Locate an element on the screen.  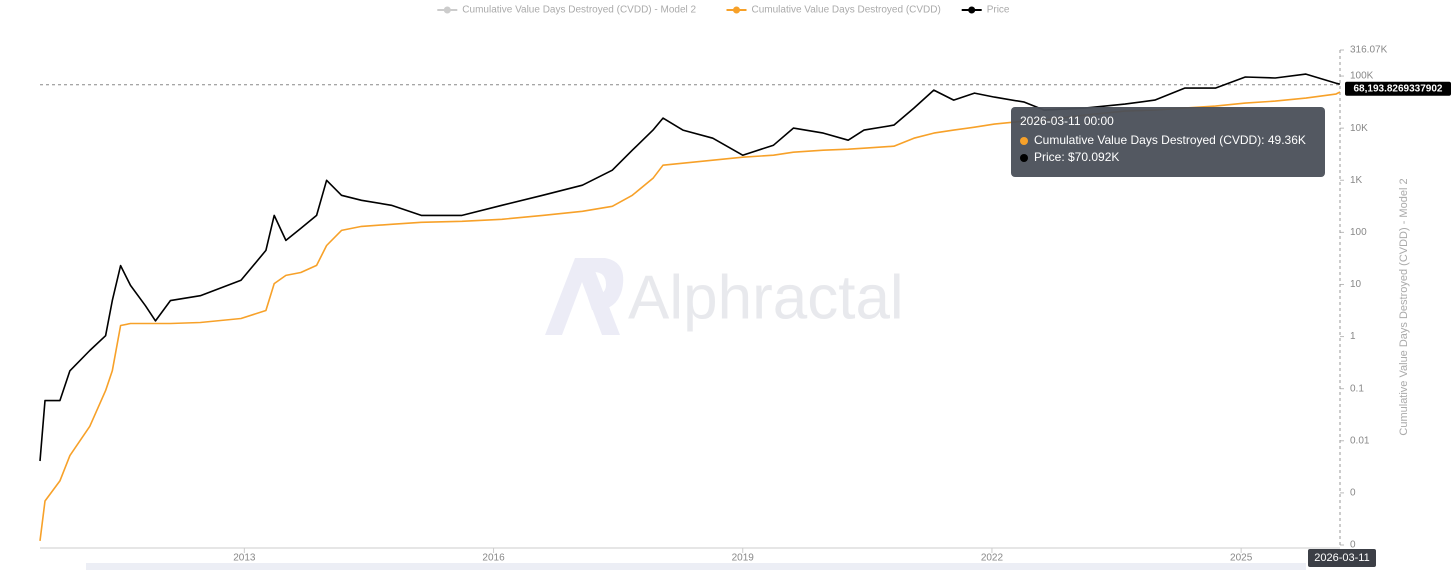
x-tick-label: 2025 is located at coordinates (1241, 558).